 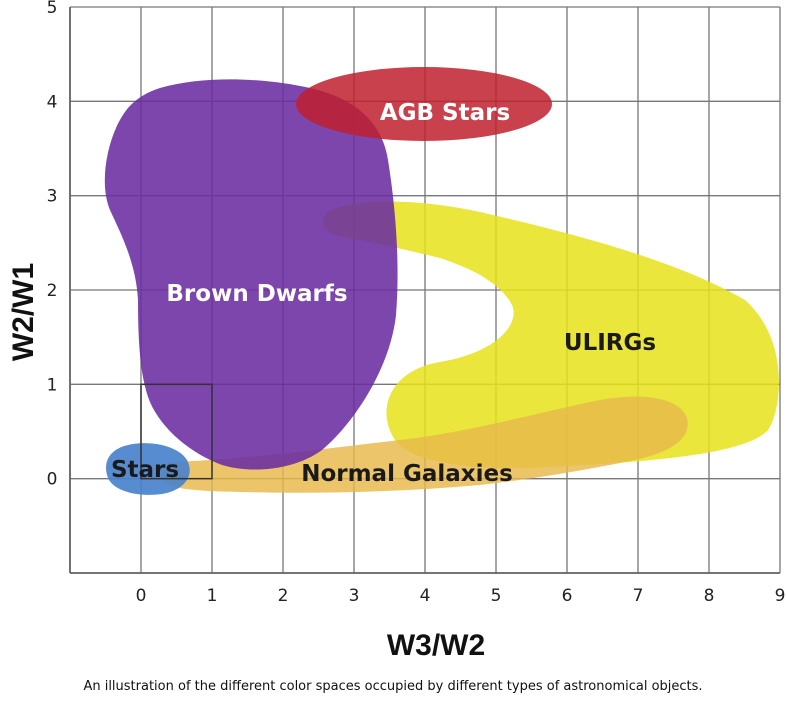 What do you see at coordinates (567, 596) in the screenshot?
I see `x-tick-label: 6` at bounding box center [567, 596].